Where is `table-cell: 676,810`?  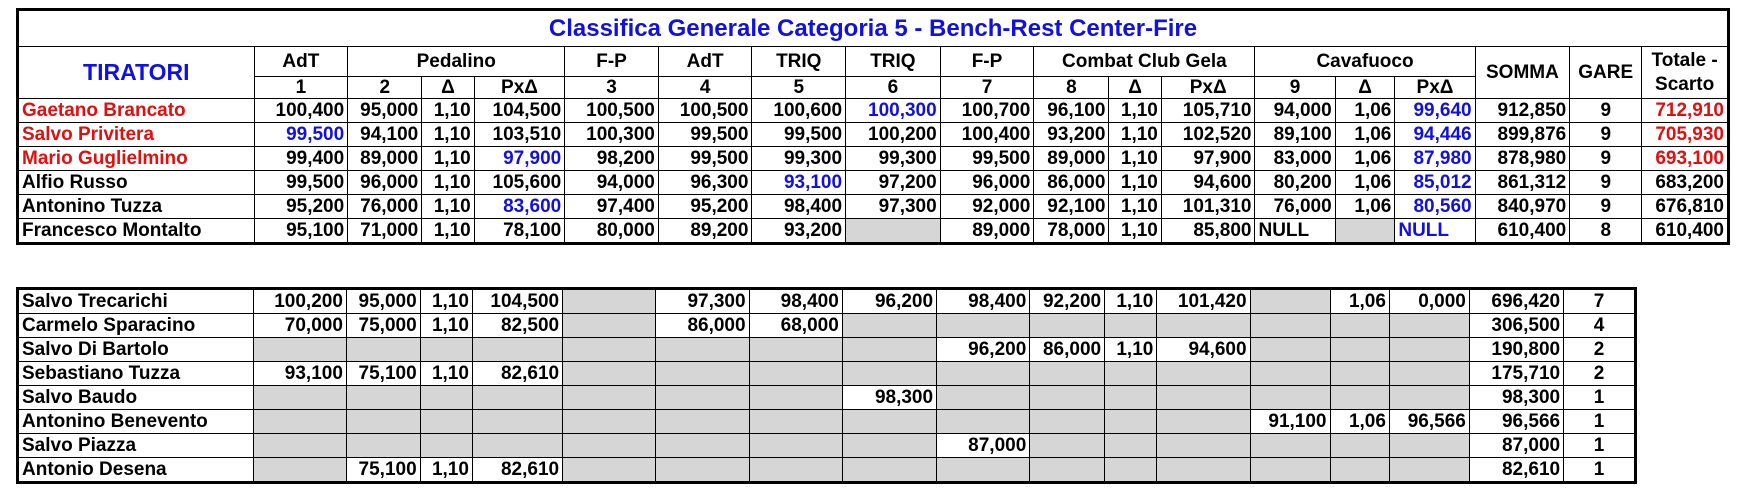
table-cell: 676,810 is located at coordinates (1685, 206).